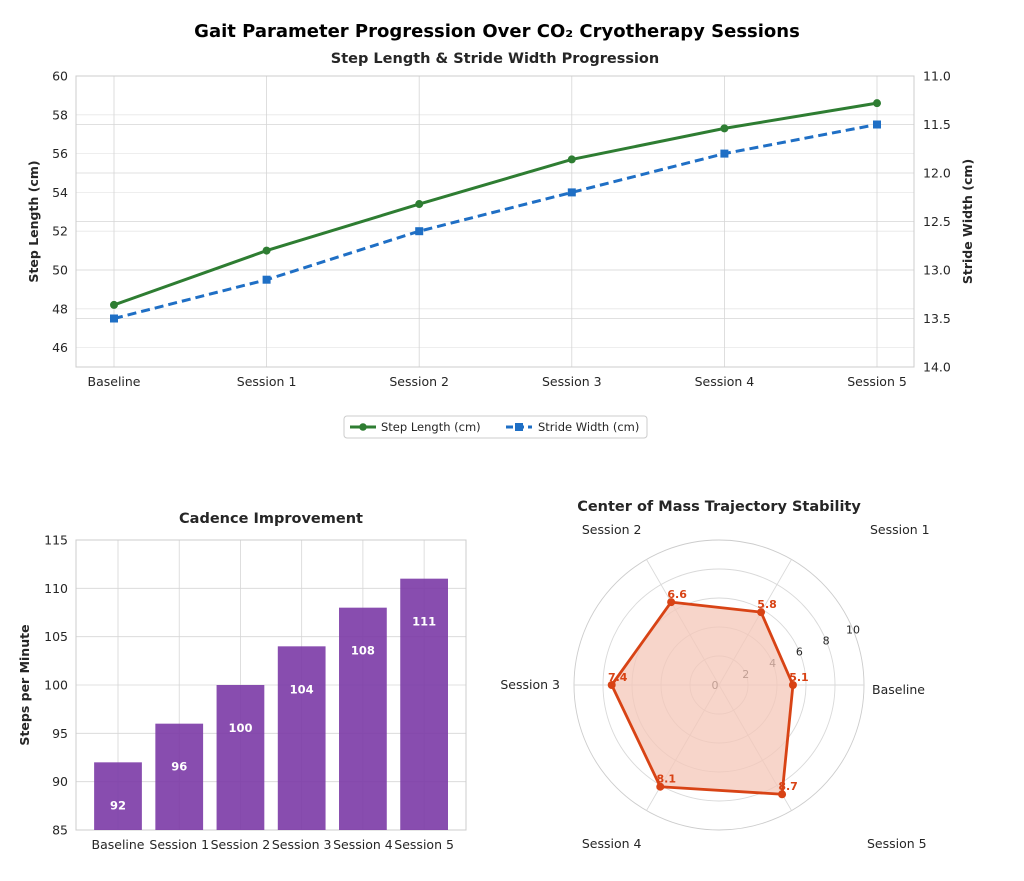  I want to click on radar-category-label-session-3: Session 3, so click(530, 684).